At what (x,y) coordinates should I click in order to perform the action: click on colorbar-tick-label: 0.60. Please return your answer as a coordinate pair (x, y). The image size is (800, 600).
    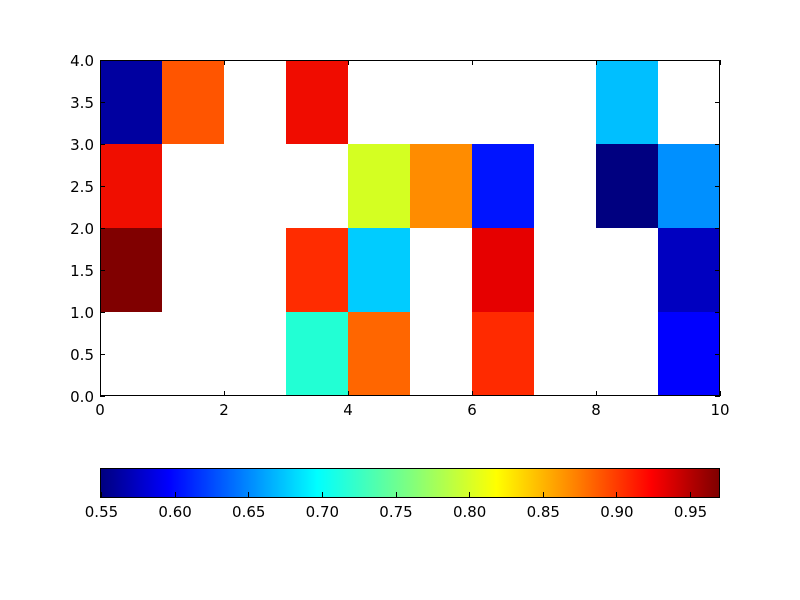
    Looking at the image, I should click on (175, 512).